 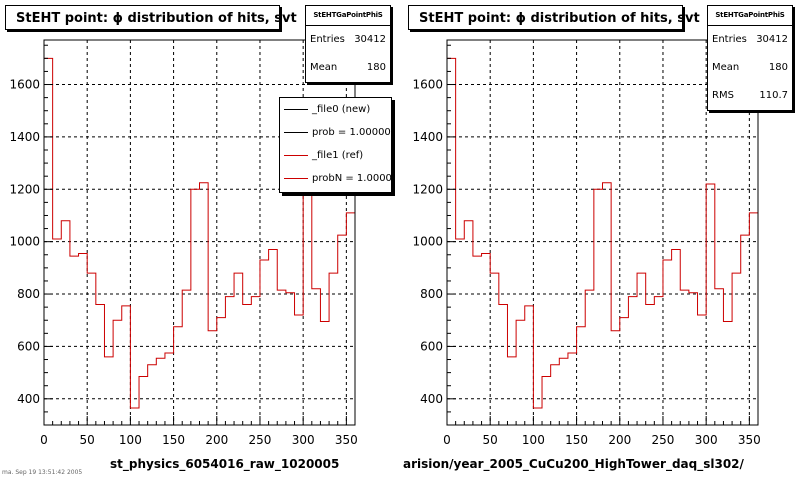 I want to click on legend-label-ref: _file1 (ref), so click(x=338, y=155).